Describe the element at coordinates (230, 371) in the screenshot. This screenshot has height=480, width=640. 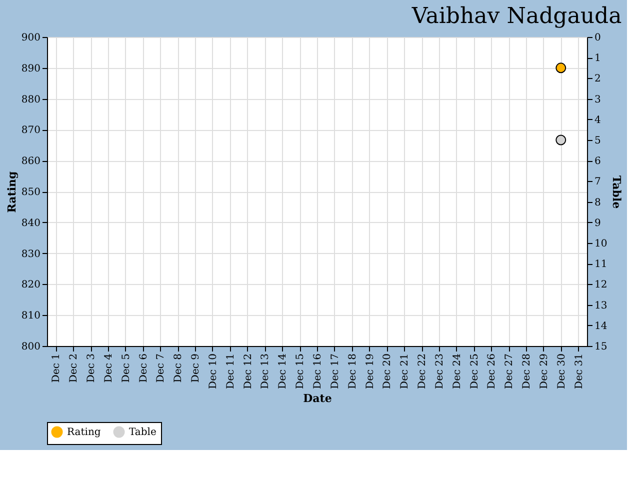
I see `x-tick-label: Dec 11` at that location.